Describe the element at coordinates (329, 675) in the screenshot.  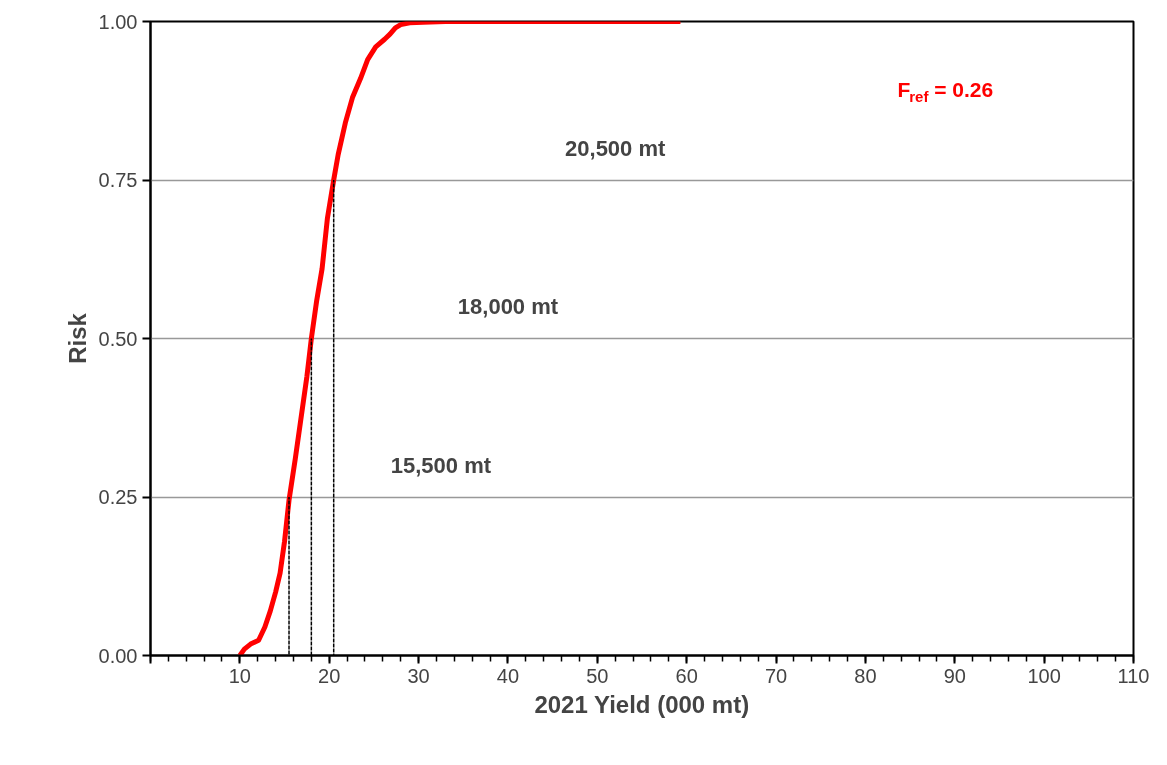
I see `x-tick-label: 20` at that location.